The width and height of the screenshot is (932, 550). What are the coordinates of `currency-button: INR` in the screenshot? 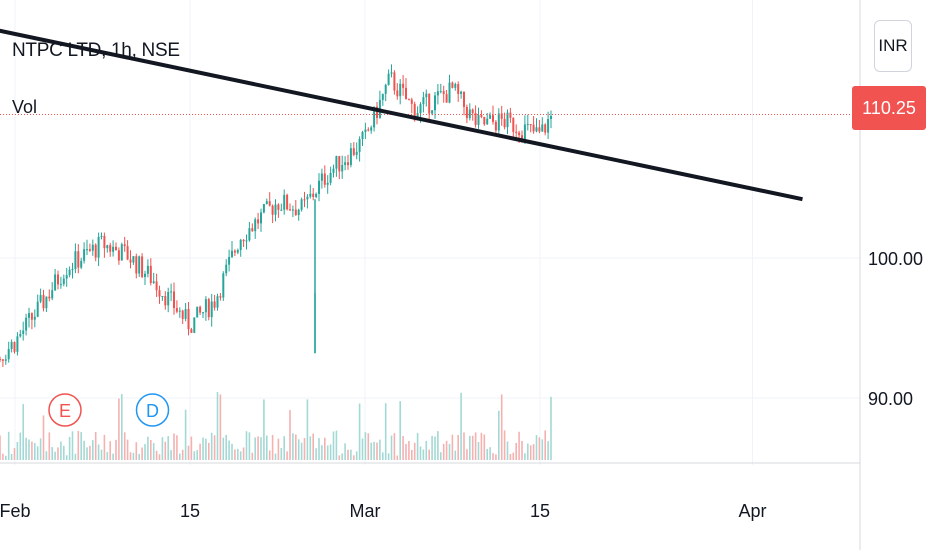 It's located at (893, 46).